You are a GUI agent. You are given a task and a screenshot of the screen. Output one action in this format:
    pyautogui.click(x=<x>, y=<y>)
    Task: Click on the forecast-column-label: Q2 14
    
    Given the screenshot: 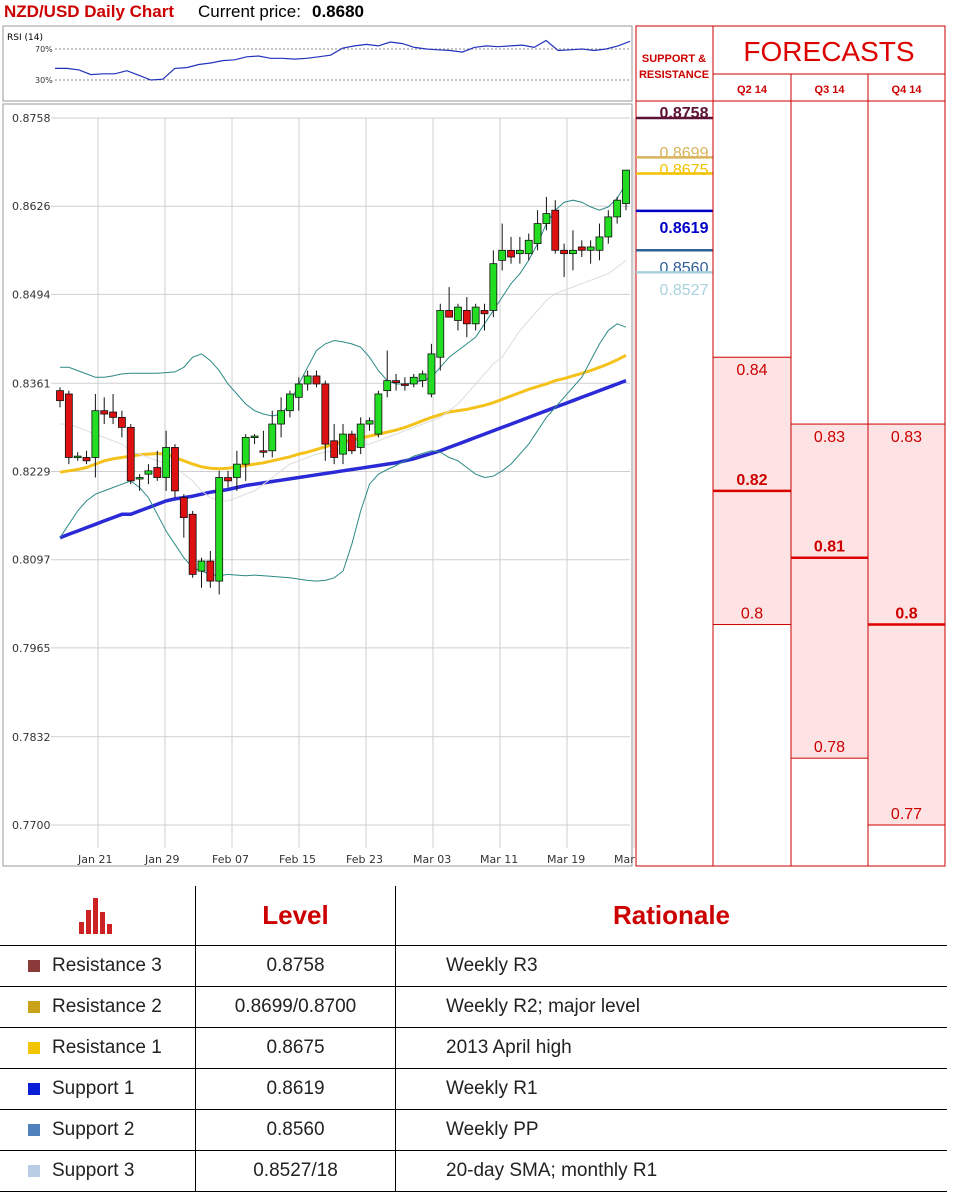 What is the action you would take?
    pyautogui.click(x=752, y=90)
    